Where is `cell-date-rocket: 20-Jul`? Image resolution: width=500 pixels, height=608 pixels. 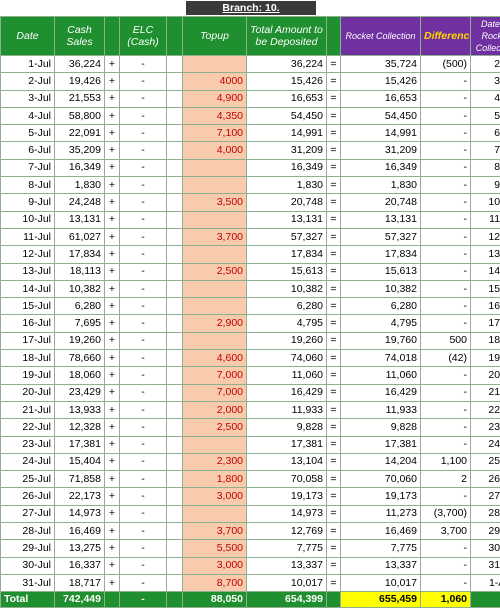
cell-date-rocket: 20-Jul is located at coordinates (485, 375).